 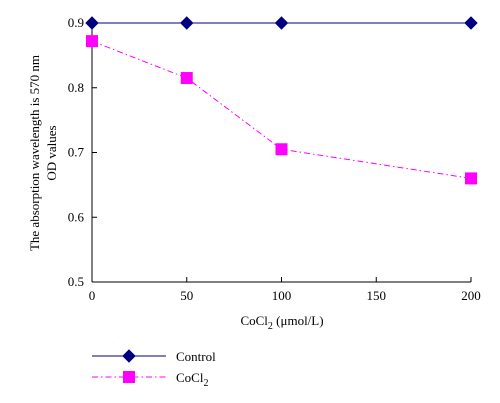 I want to click on x-tick-label: 200, so click(x=471, y=295).